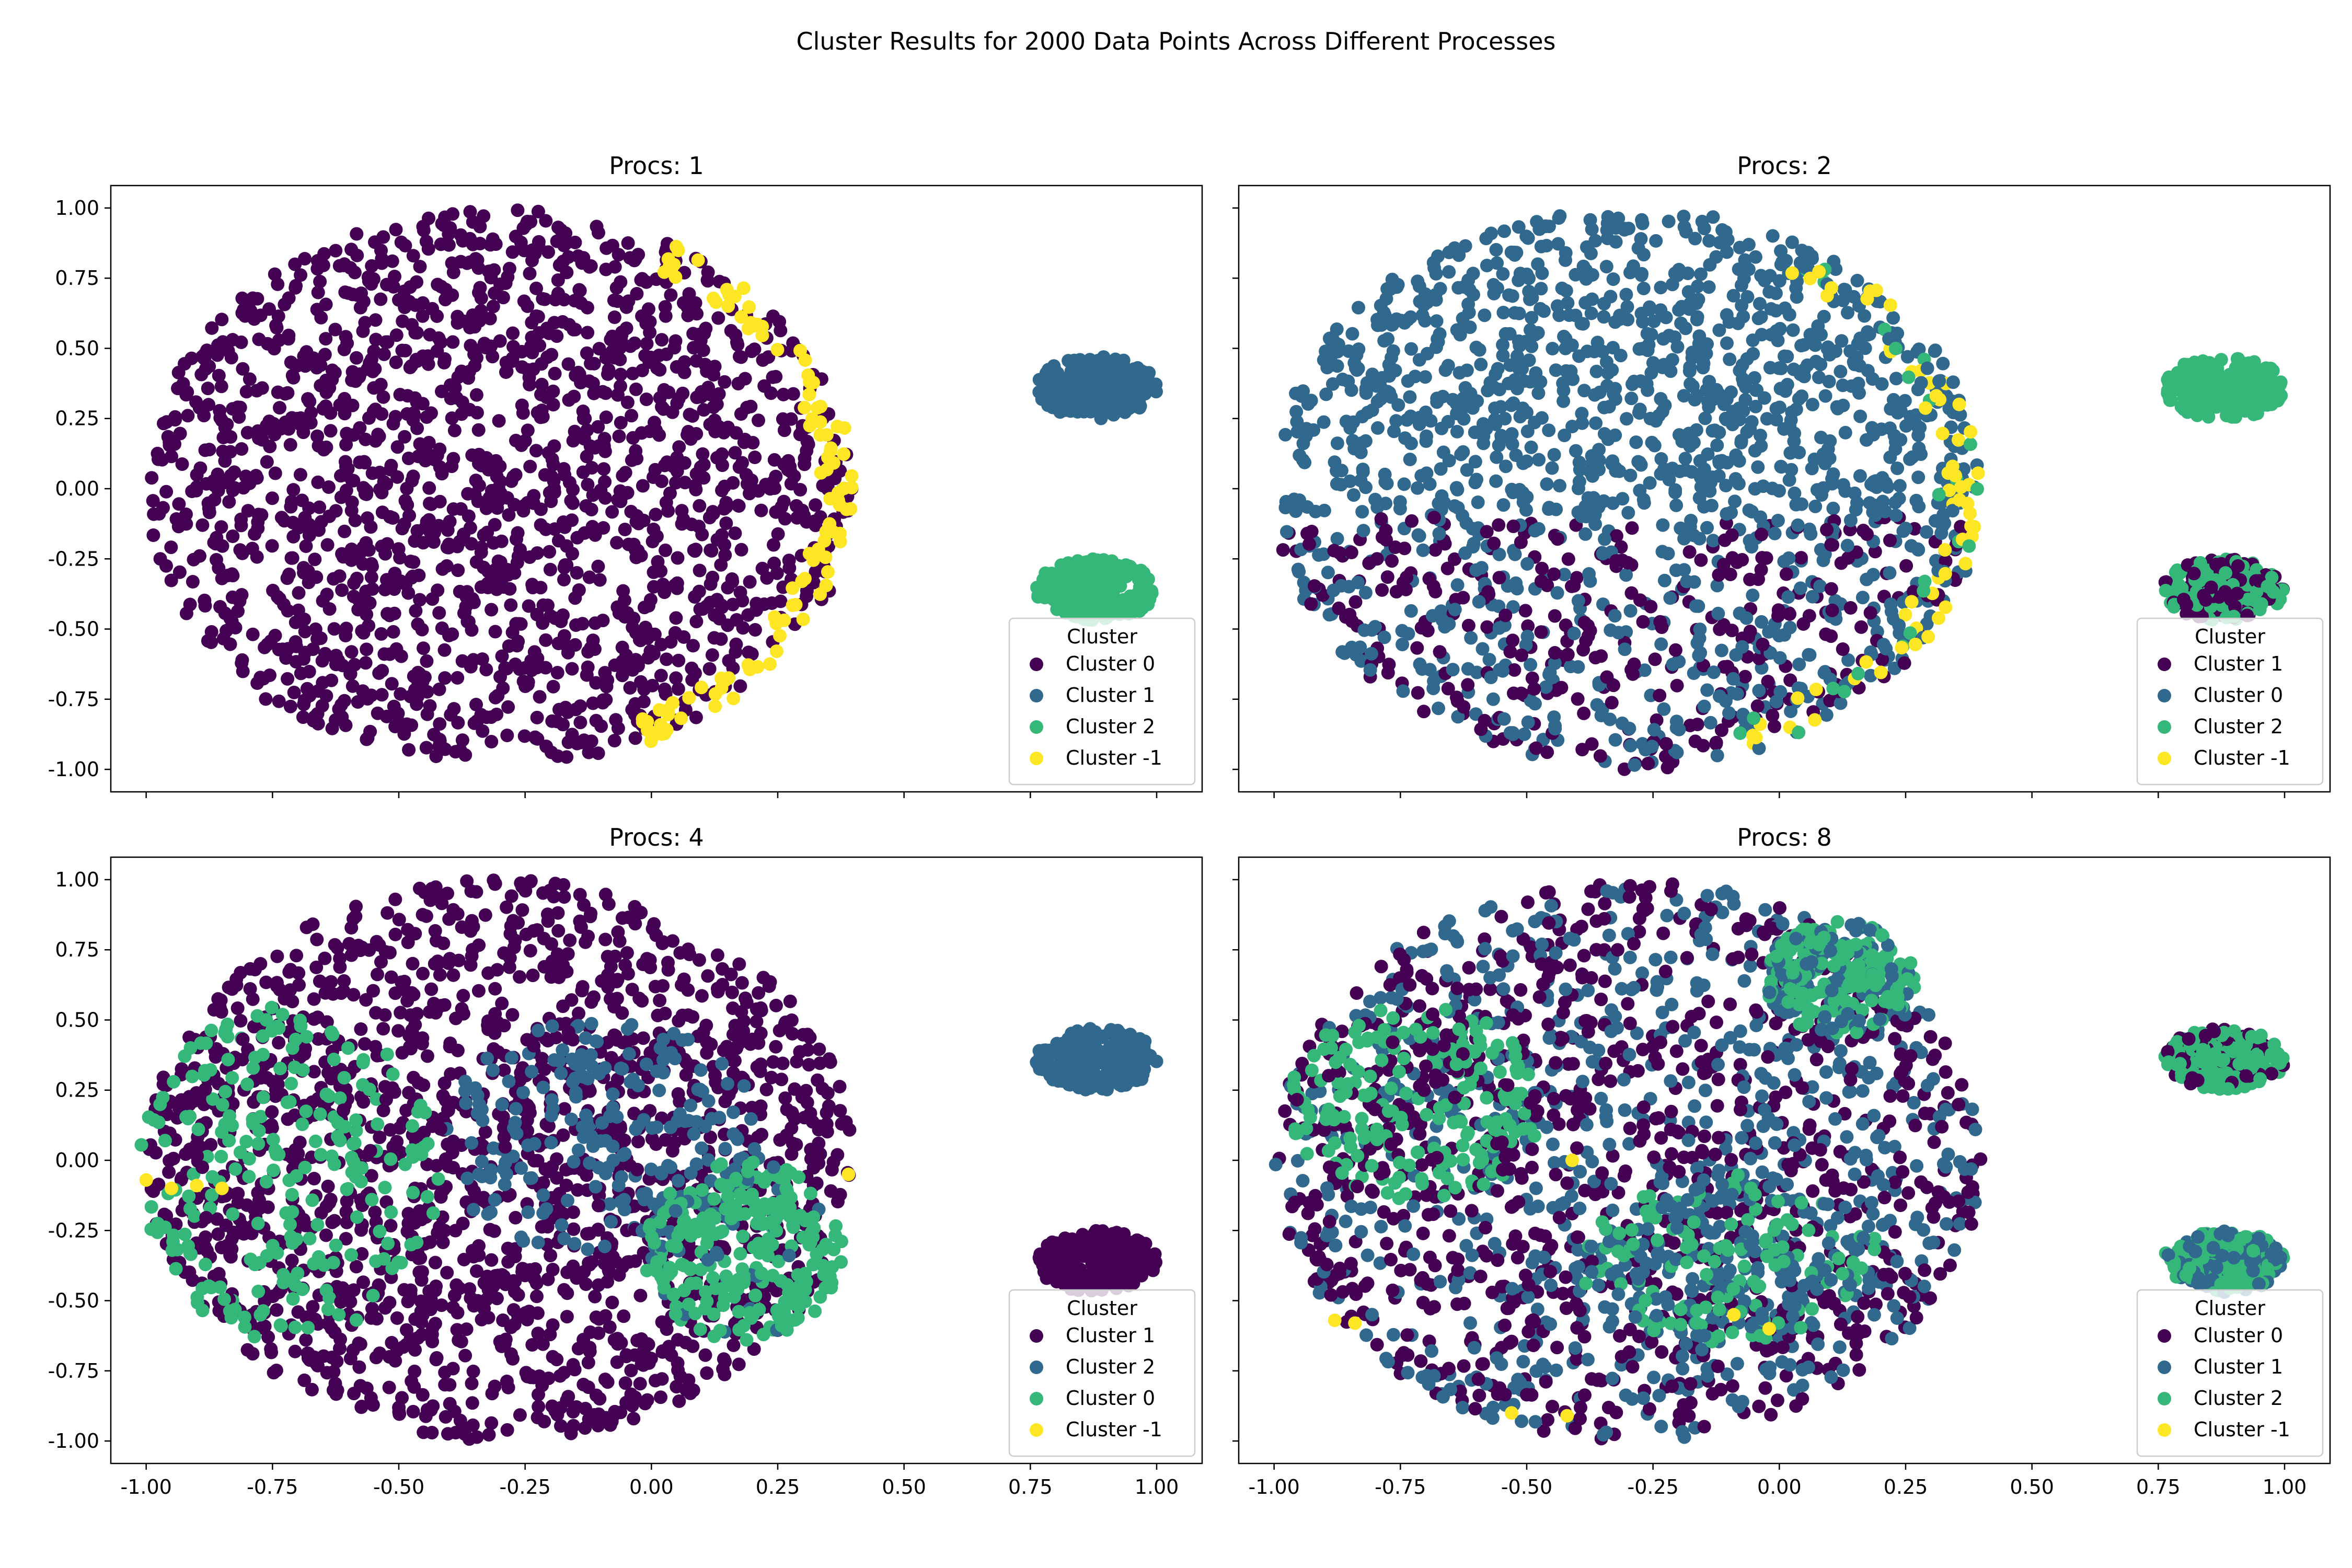 The width and height of the screenshot is (2352, 1568). What do you see at coordinates (73, 629) in the screenshot?
I see `y-tick-label: -0.50` at bounding box center [73, 629].